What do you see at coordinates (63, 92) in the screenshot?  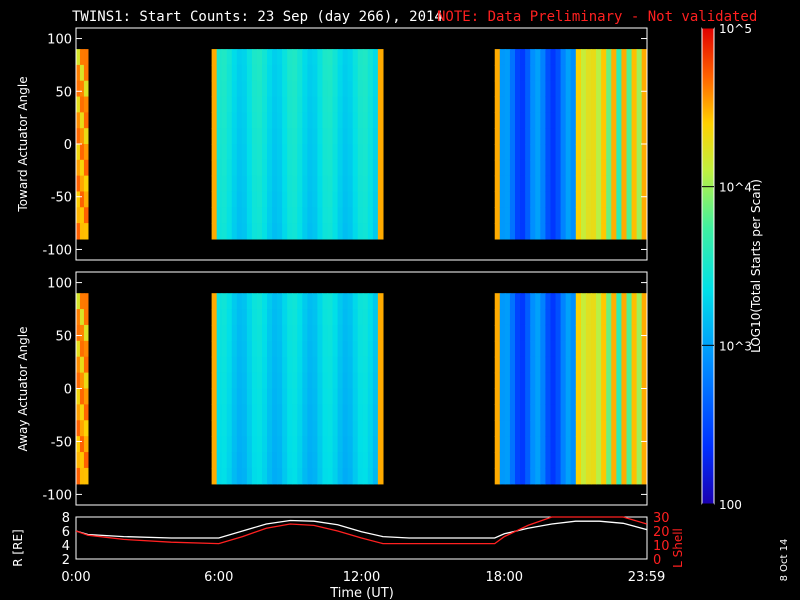 I see `y-tick-label: 50` at bounding box center [63, 92].